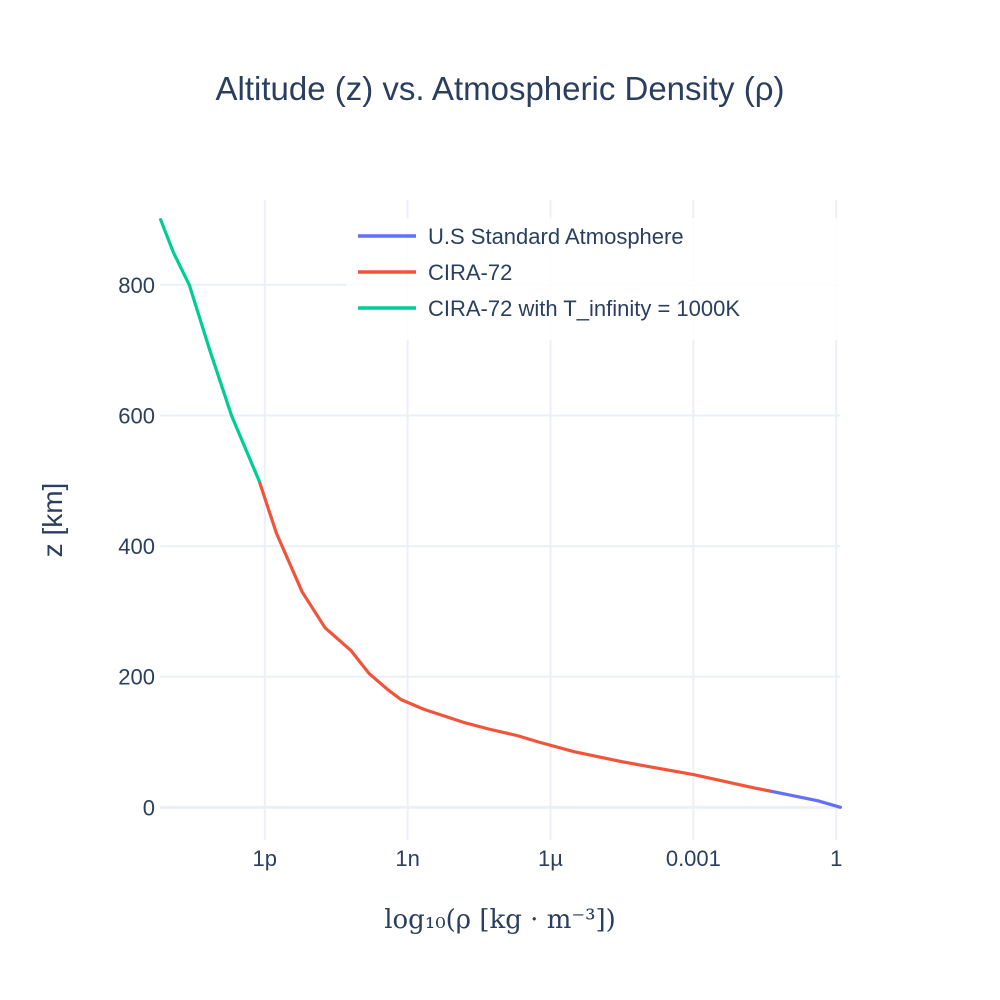 This screenshot has height=1000, width=1000. Describe the element at coordinates (584, 308) in the screenshot. I see `legend-item-label: CIRA-72 with T_infinity = 1000K` at that location.